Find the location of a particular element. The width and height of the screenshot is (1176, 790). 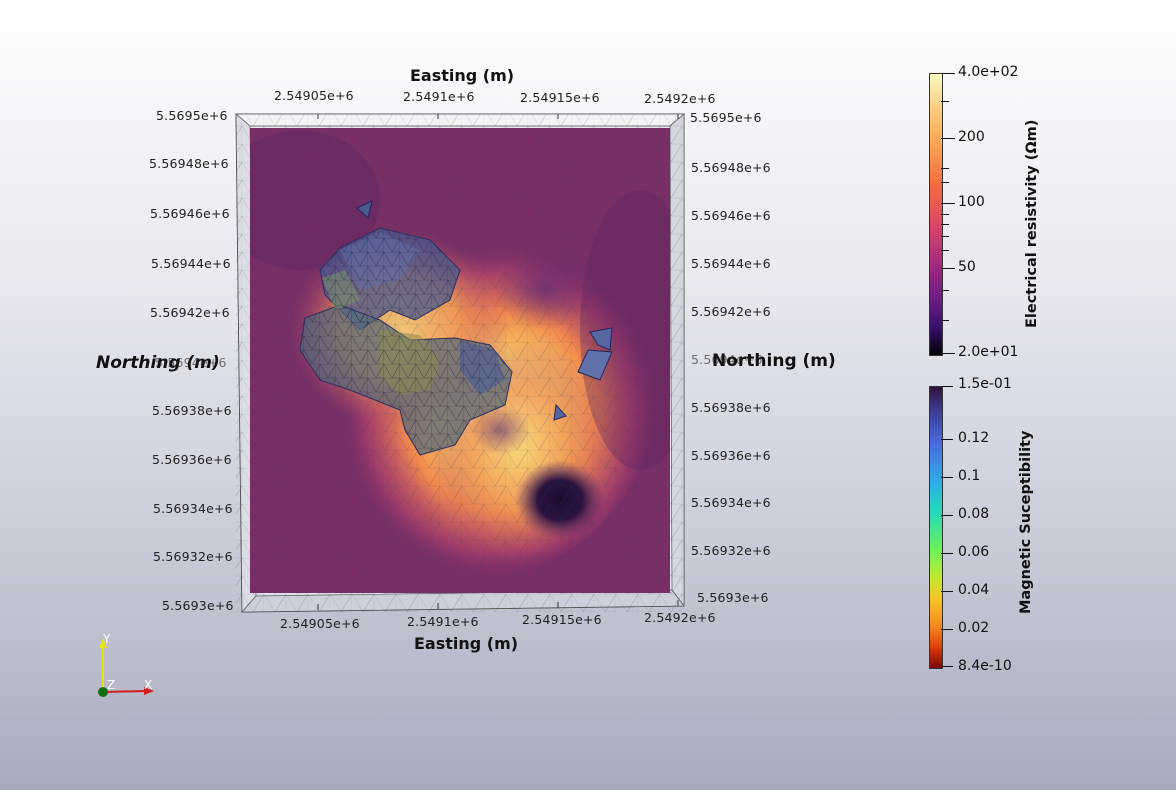

top-tick-label: 2.54905e+6 is located at coordinates (314, 95).